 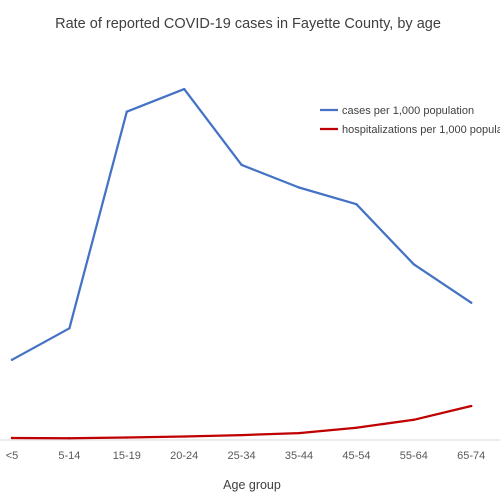 I want to click on x-axis-title: Age group, so click(x=252, y=485).